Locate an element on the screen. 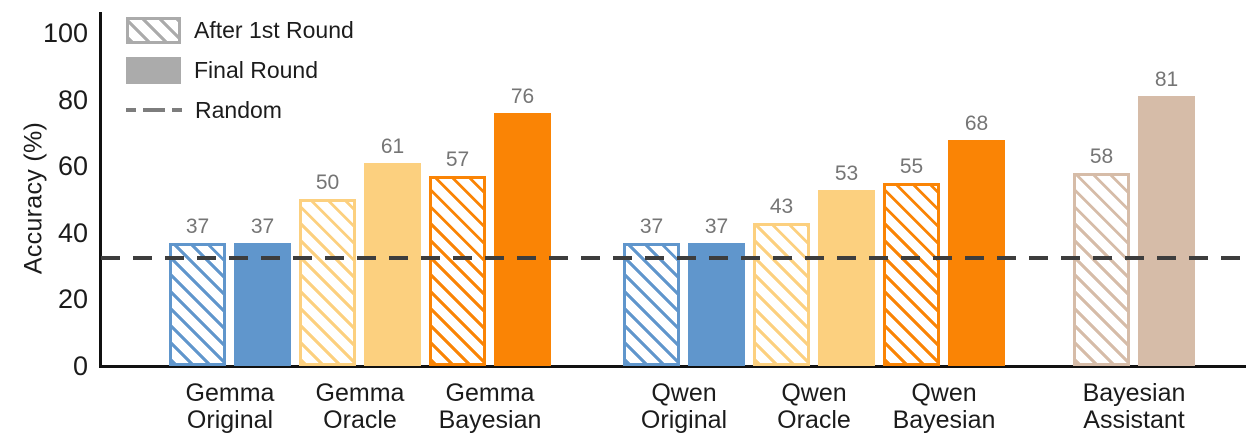  bar-value-label: 61 is located at coordinates (392, 146).